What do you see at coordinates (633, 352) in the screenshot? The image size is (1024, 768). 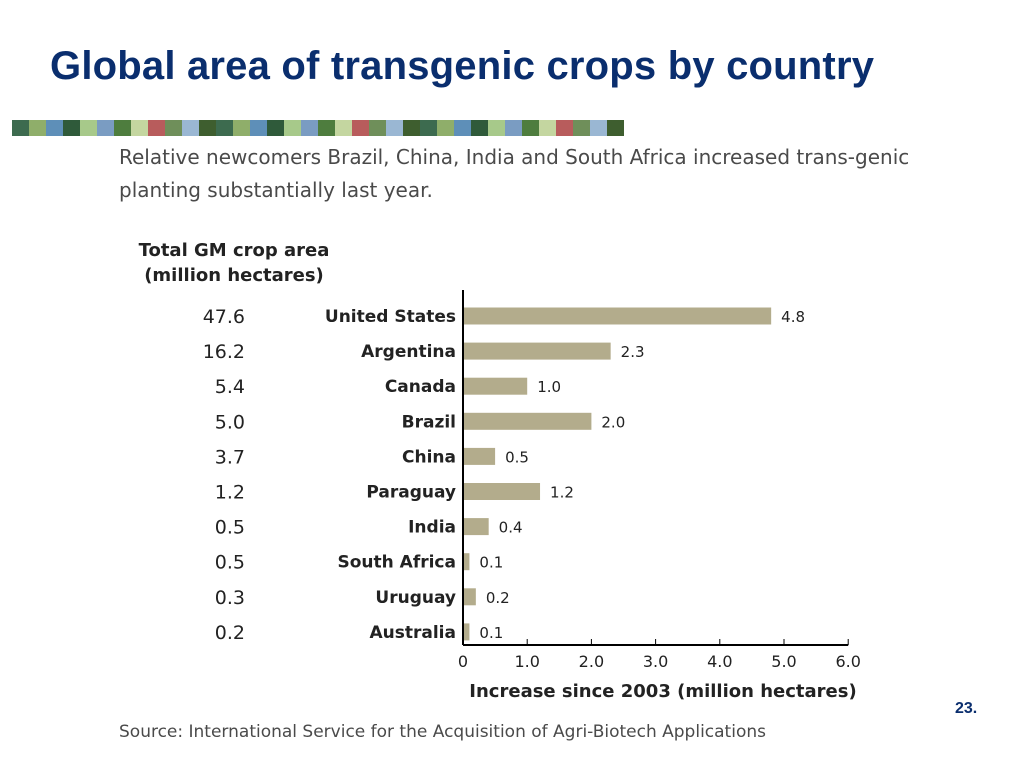 I see `value-label: 2.3` at bounding box center [633, 352].